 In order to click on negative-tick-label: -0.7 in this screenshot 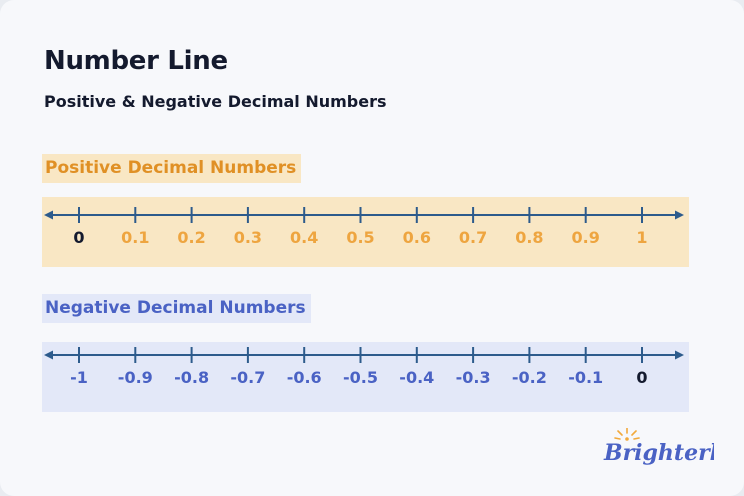, I will do `click(247, 377)`.